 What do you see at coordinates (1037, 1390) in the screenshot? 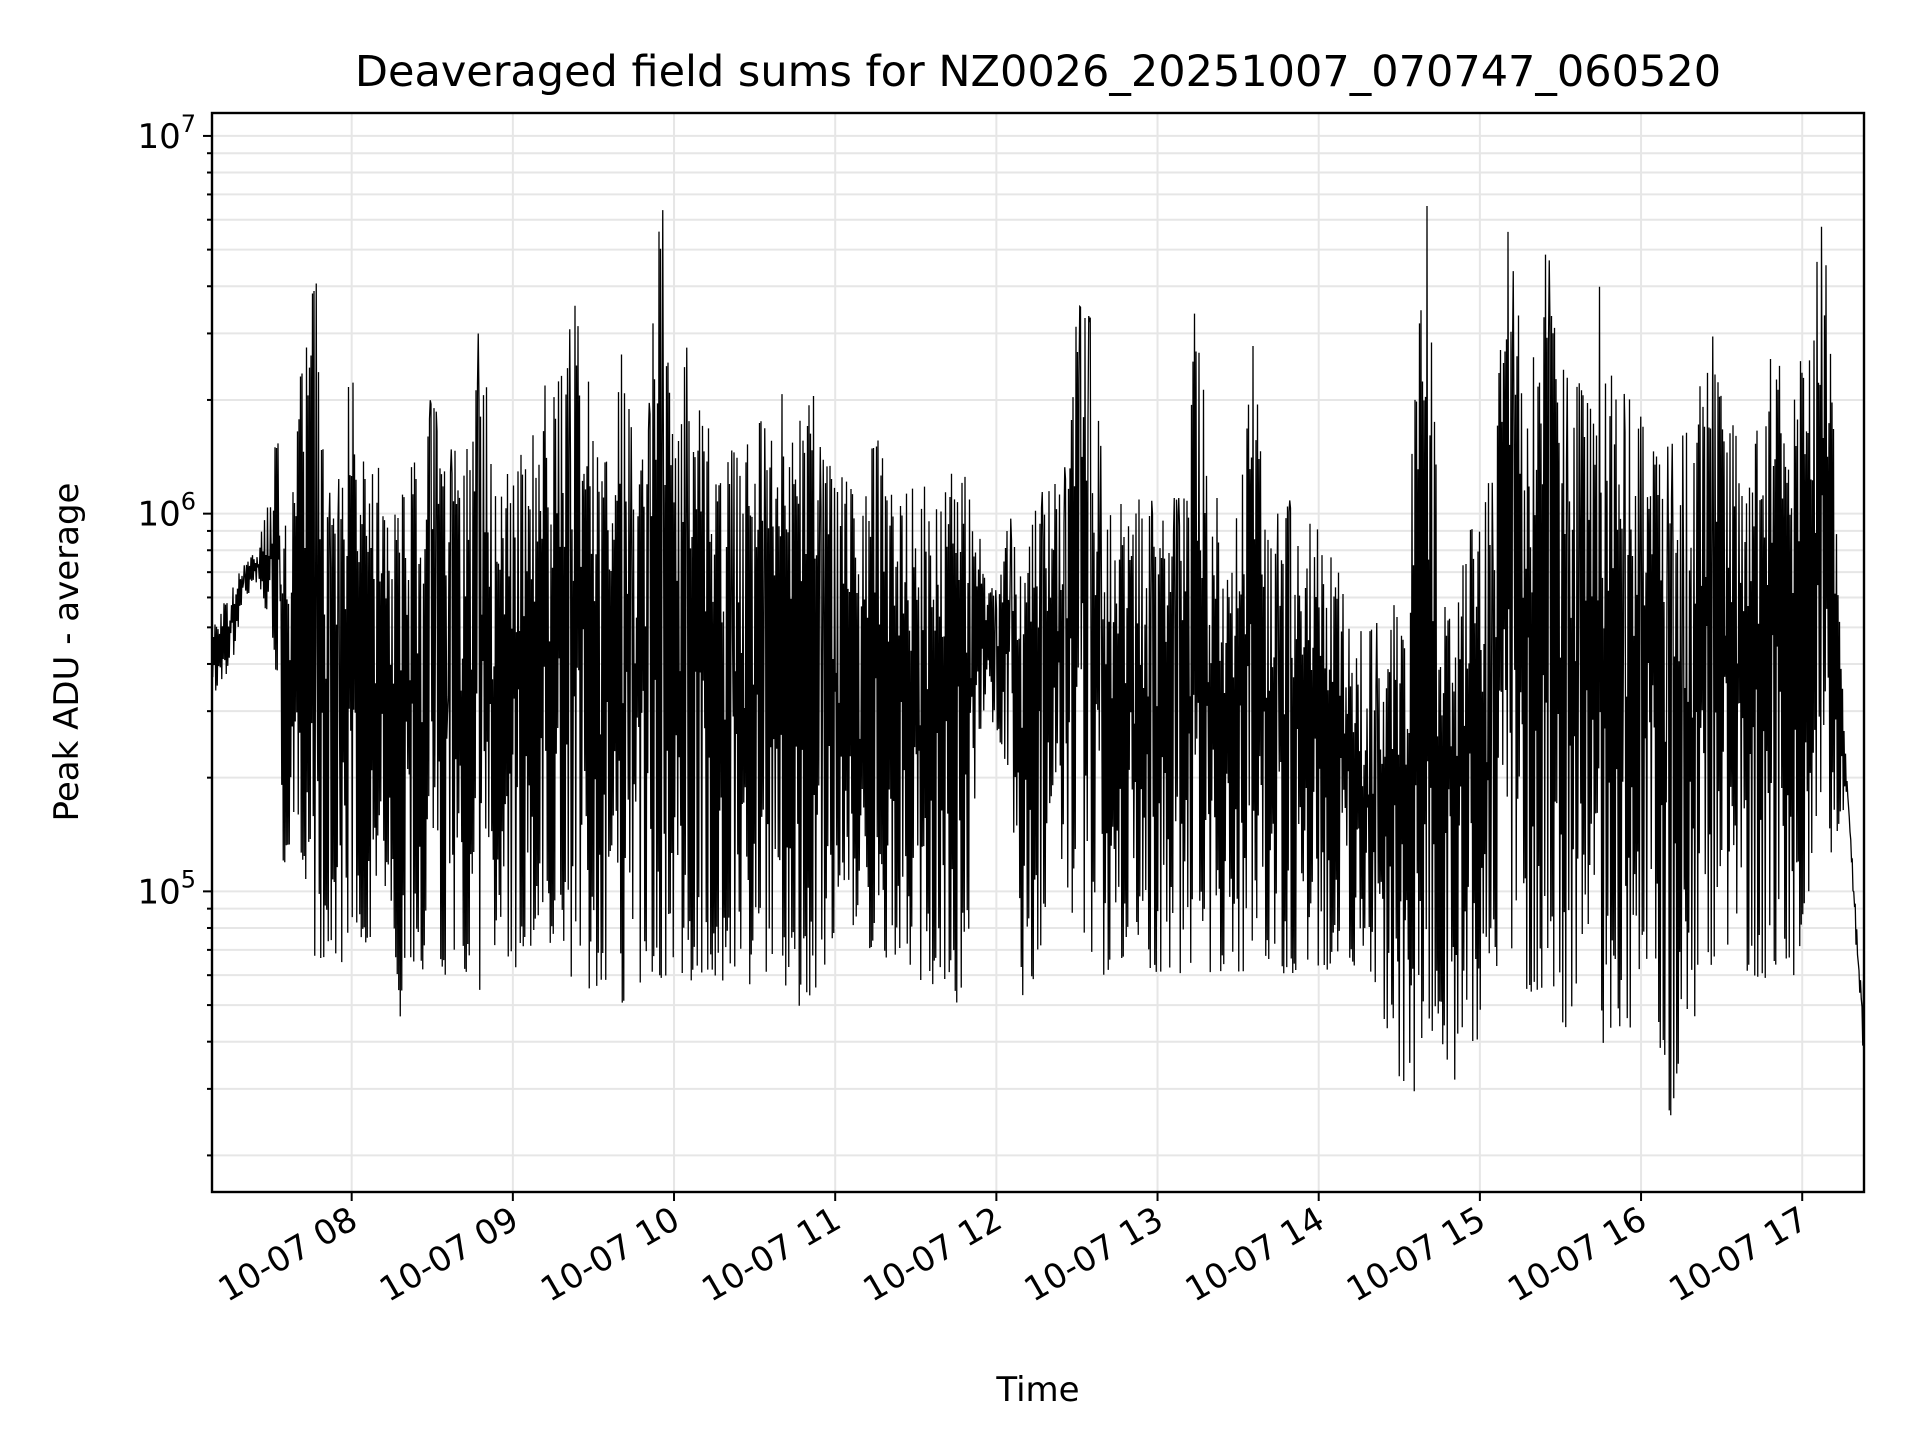
I see `x-axis-label: Time` at bounding box center [1037, 1390].